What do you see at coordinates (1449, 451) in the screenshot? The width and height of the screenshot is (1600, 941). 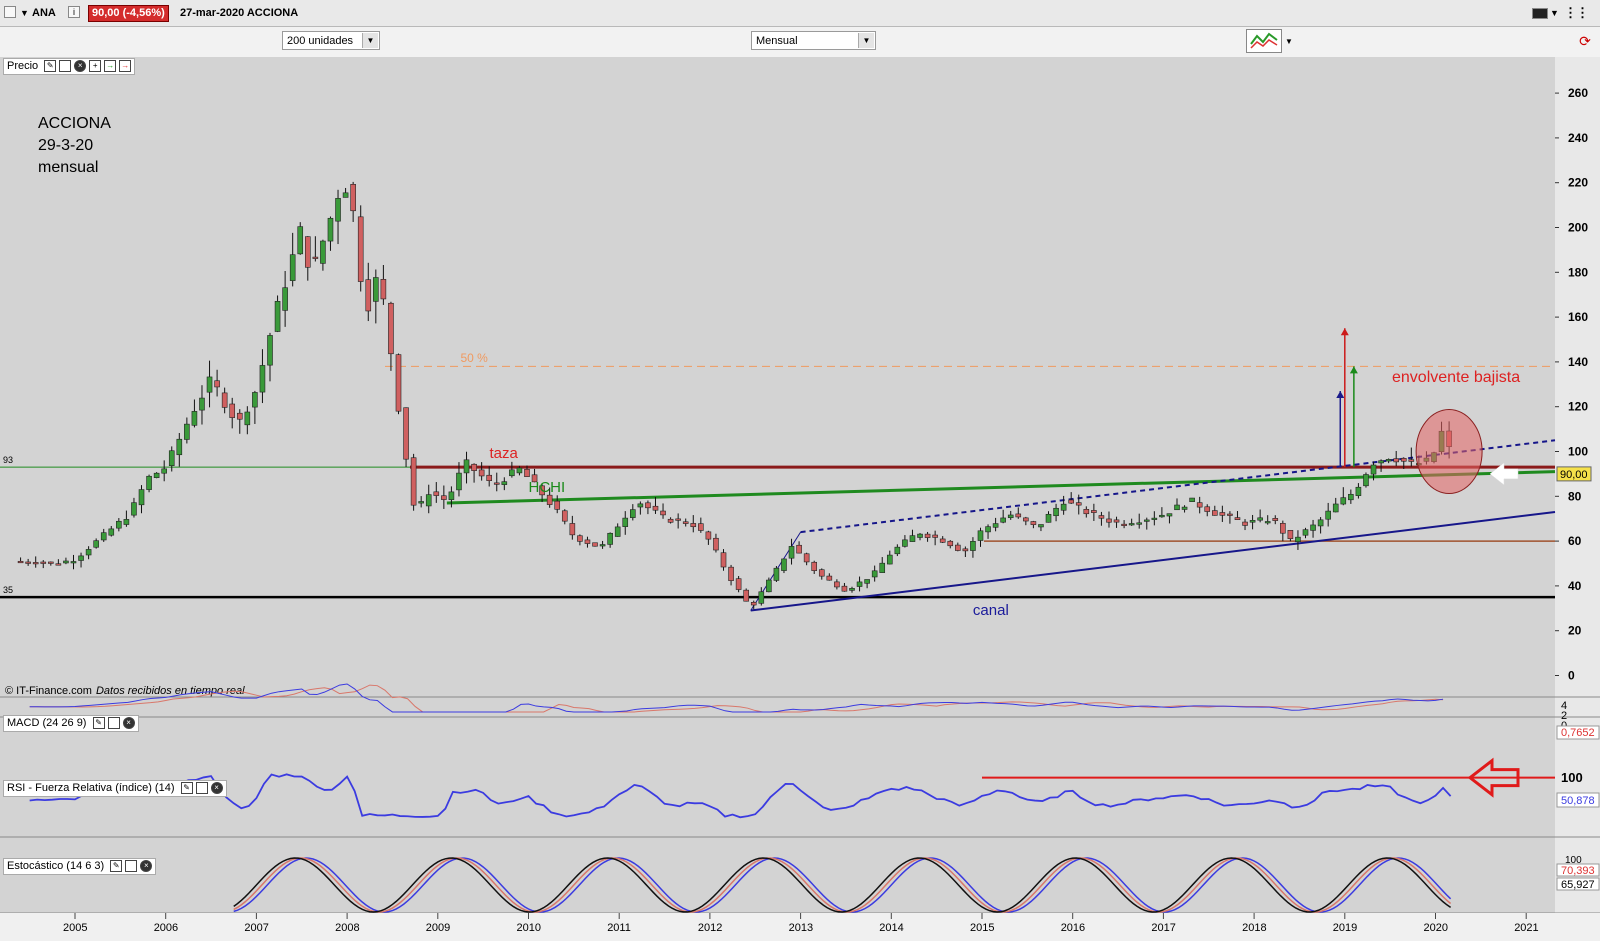 I see `engulfing-circle` at bounding box center [1449, 451].